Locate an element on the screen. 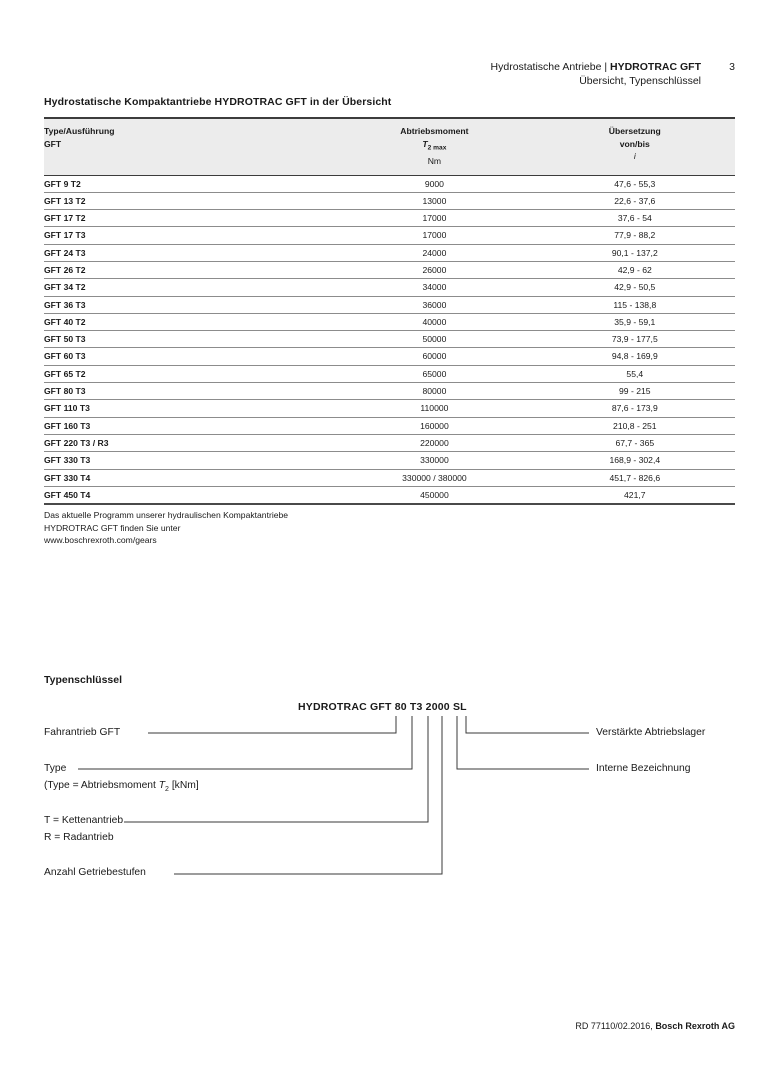 The height and width of the screenshot is (1091, 771). cell-ratio: 168,9 - 302,4 is located at coordinates (634, 460).